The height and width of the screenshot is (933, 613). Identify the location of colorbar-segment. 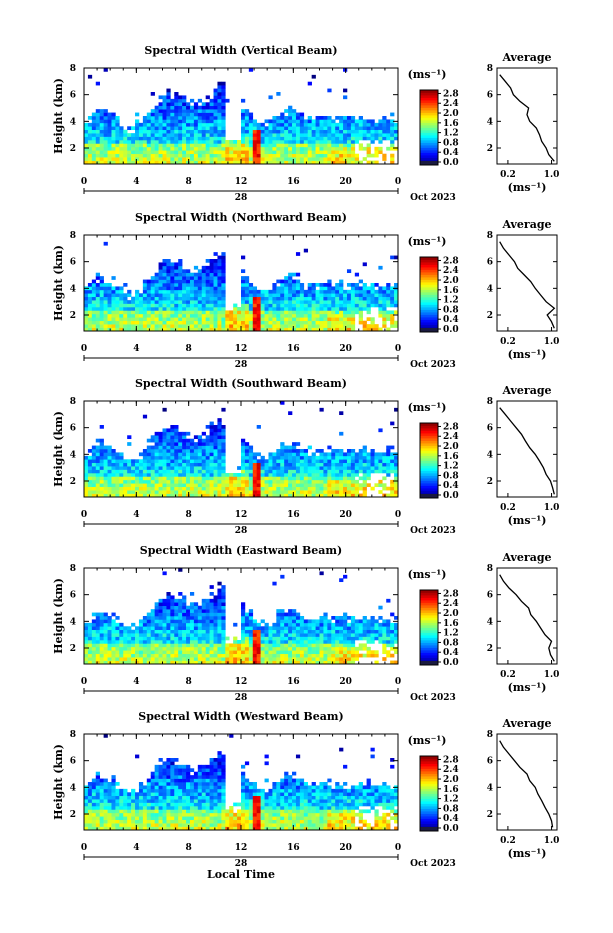
(429, 131).